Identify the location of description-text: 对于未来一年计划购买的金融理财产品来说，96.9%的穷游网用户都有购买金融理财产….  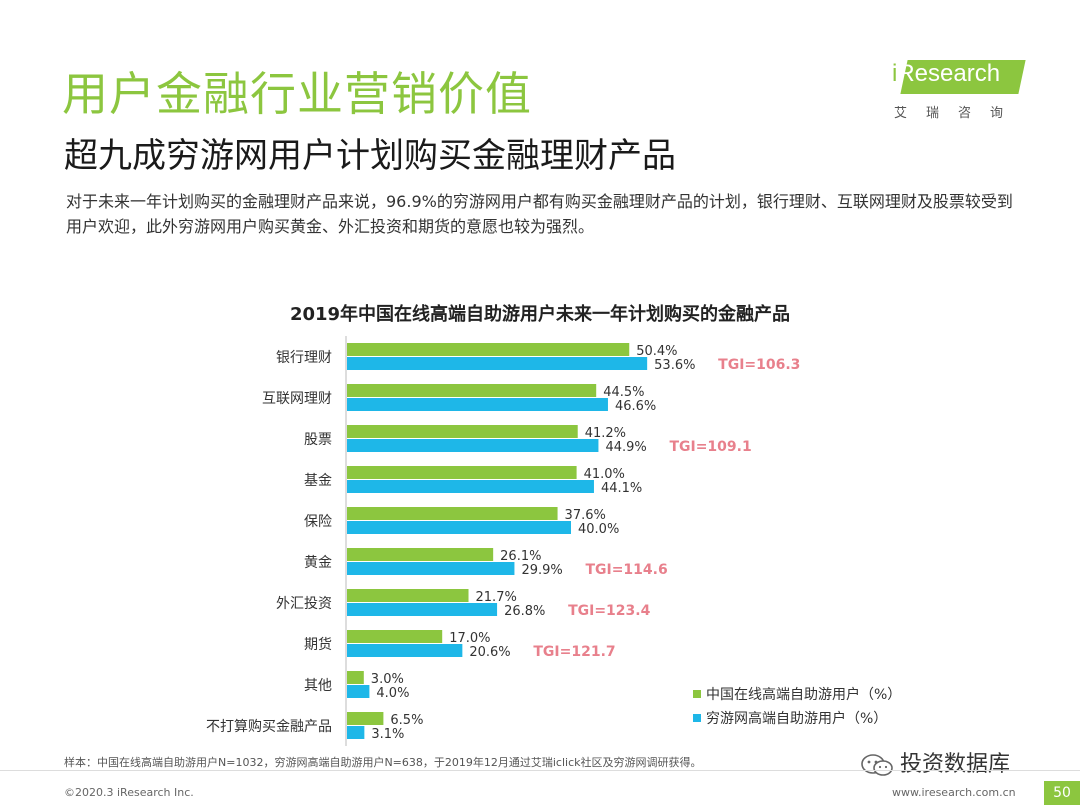
(539, 214).